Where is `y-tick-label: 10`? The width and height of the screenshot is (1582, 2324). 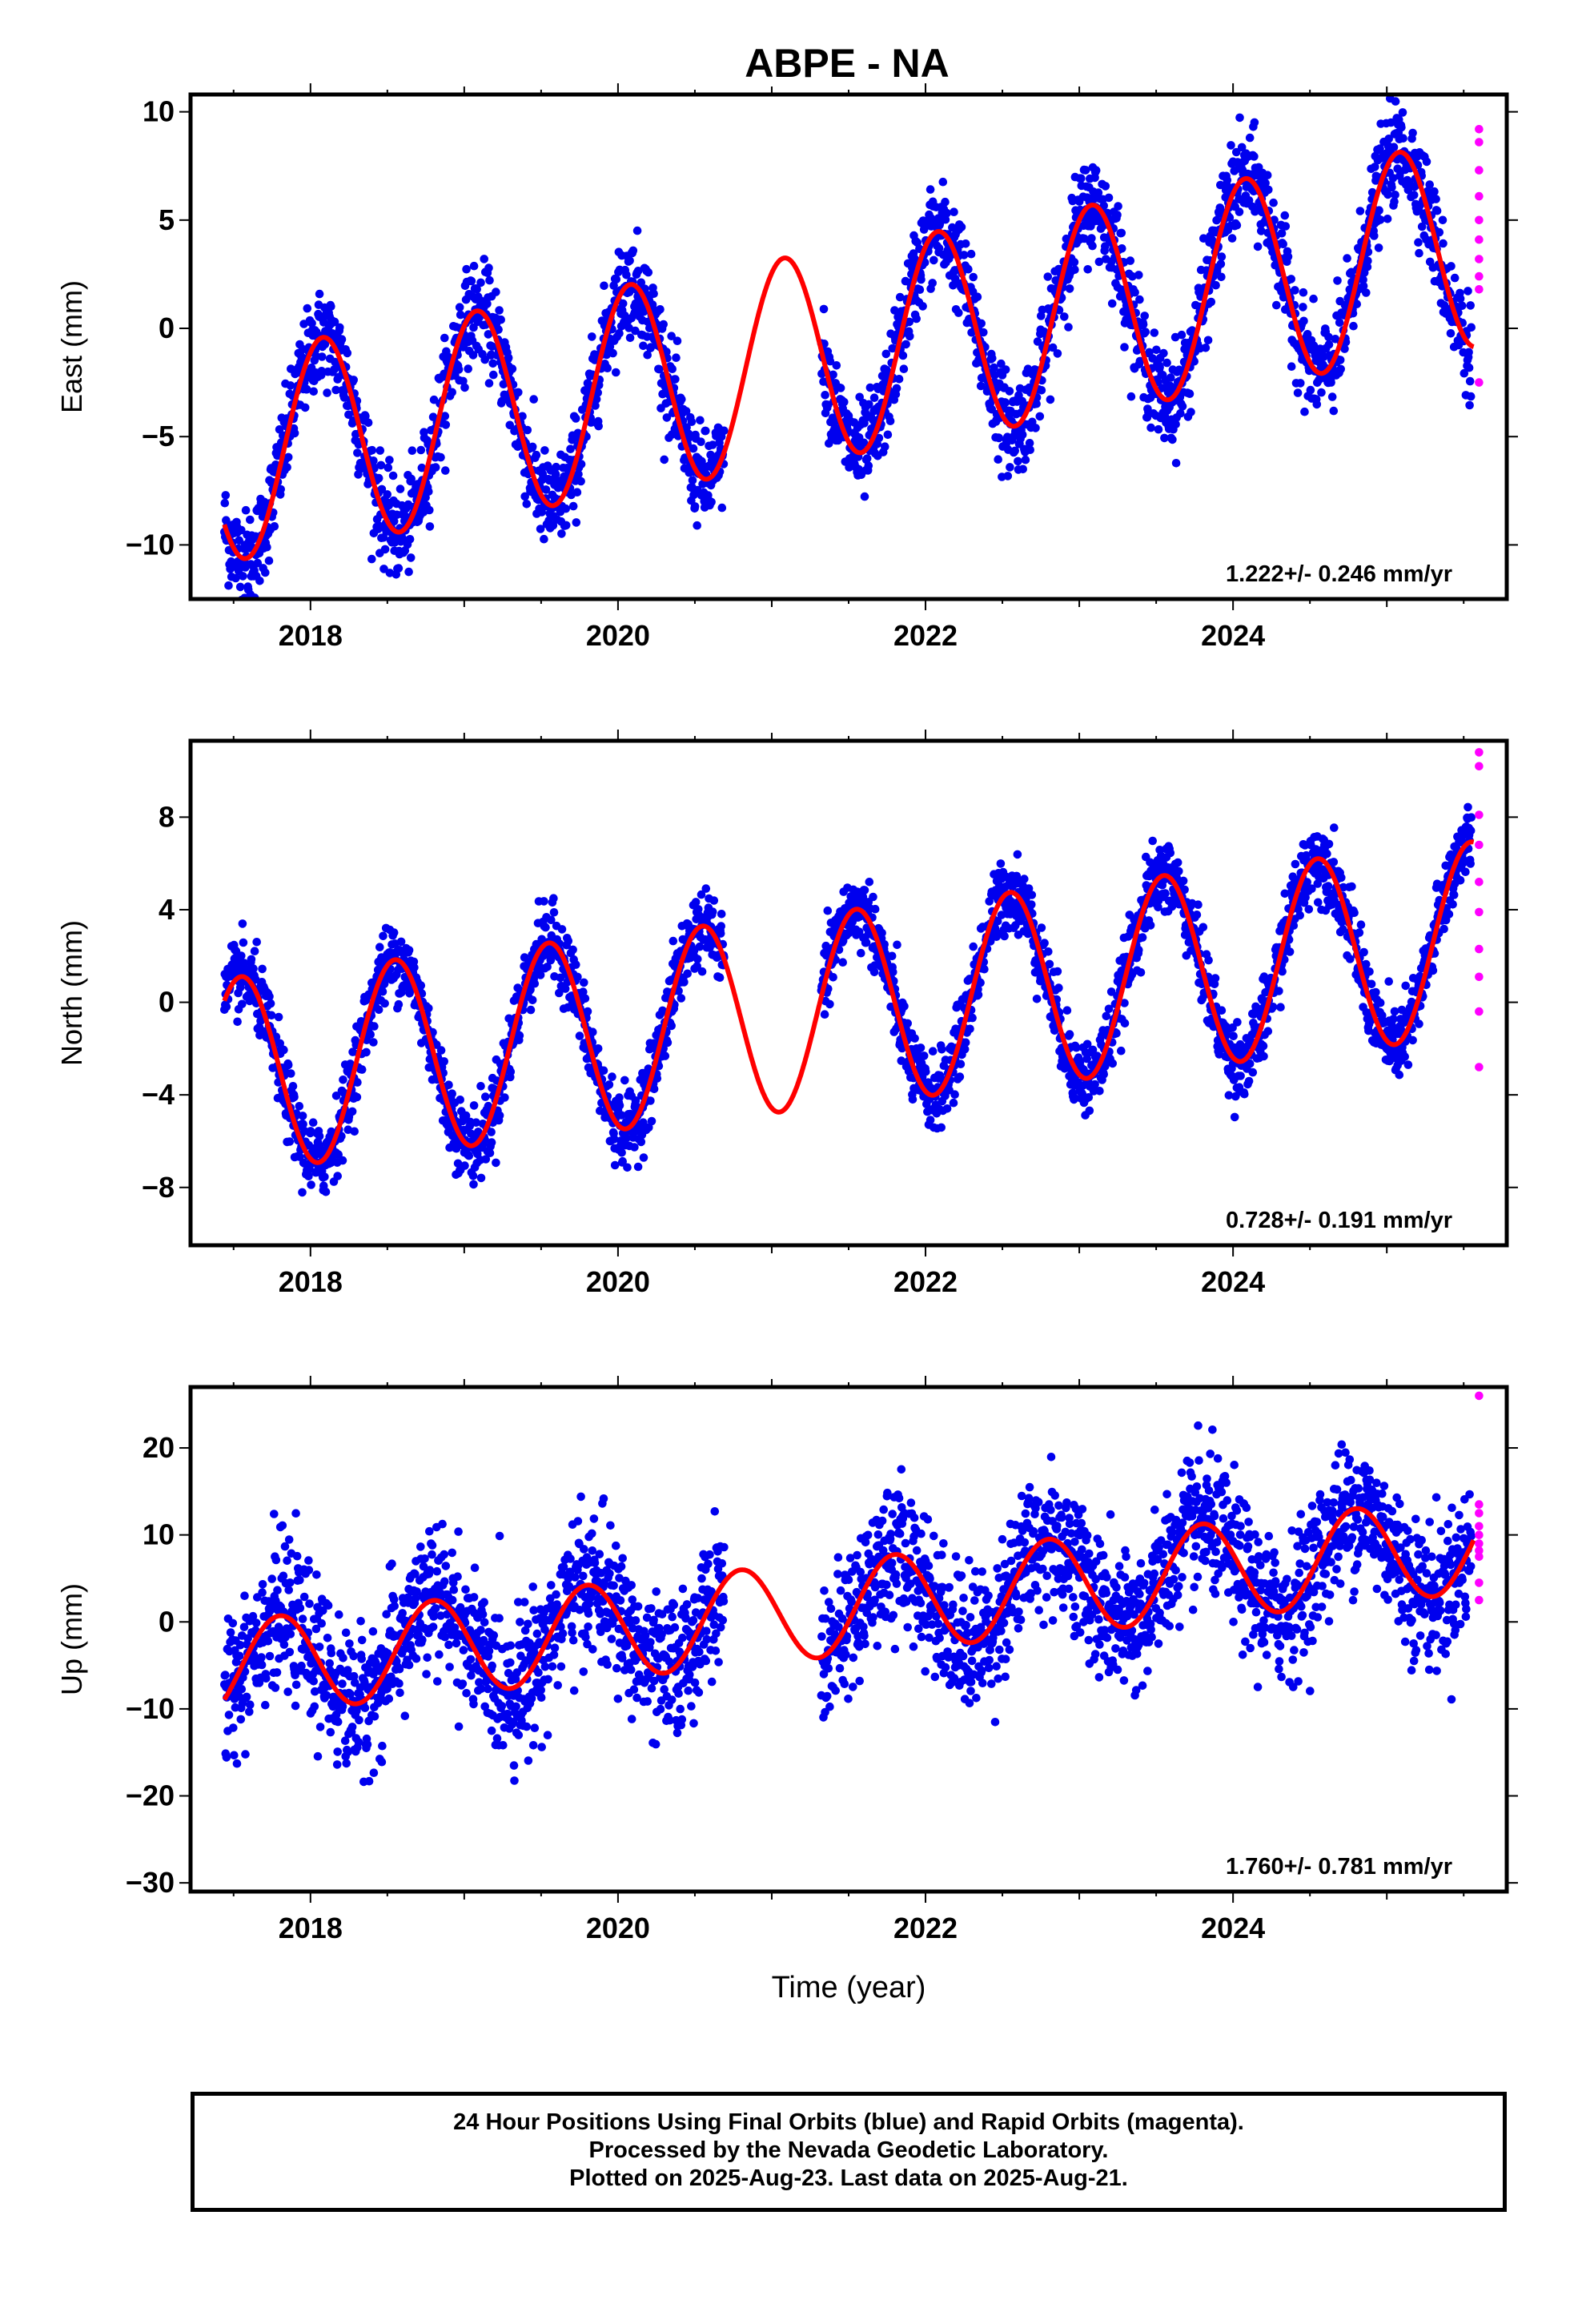 y-tick-label: 10 is located at coordinates (159, 111).